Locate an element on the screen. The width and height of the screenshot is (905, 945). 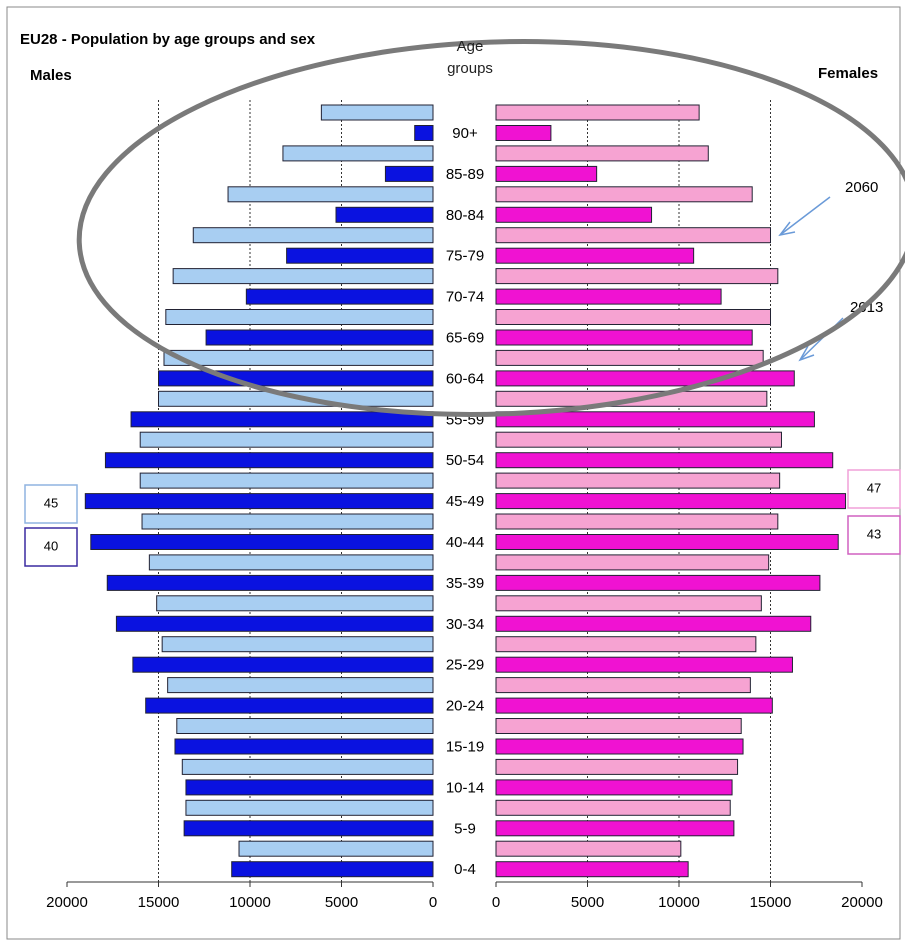
category-label: 90+ is located at coordinates (465, 133).